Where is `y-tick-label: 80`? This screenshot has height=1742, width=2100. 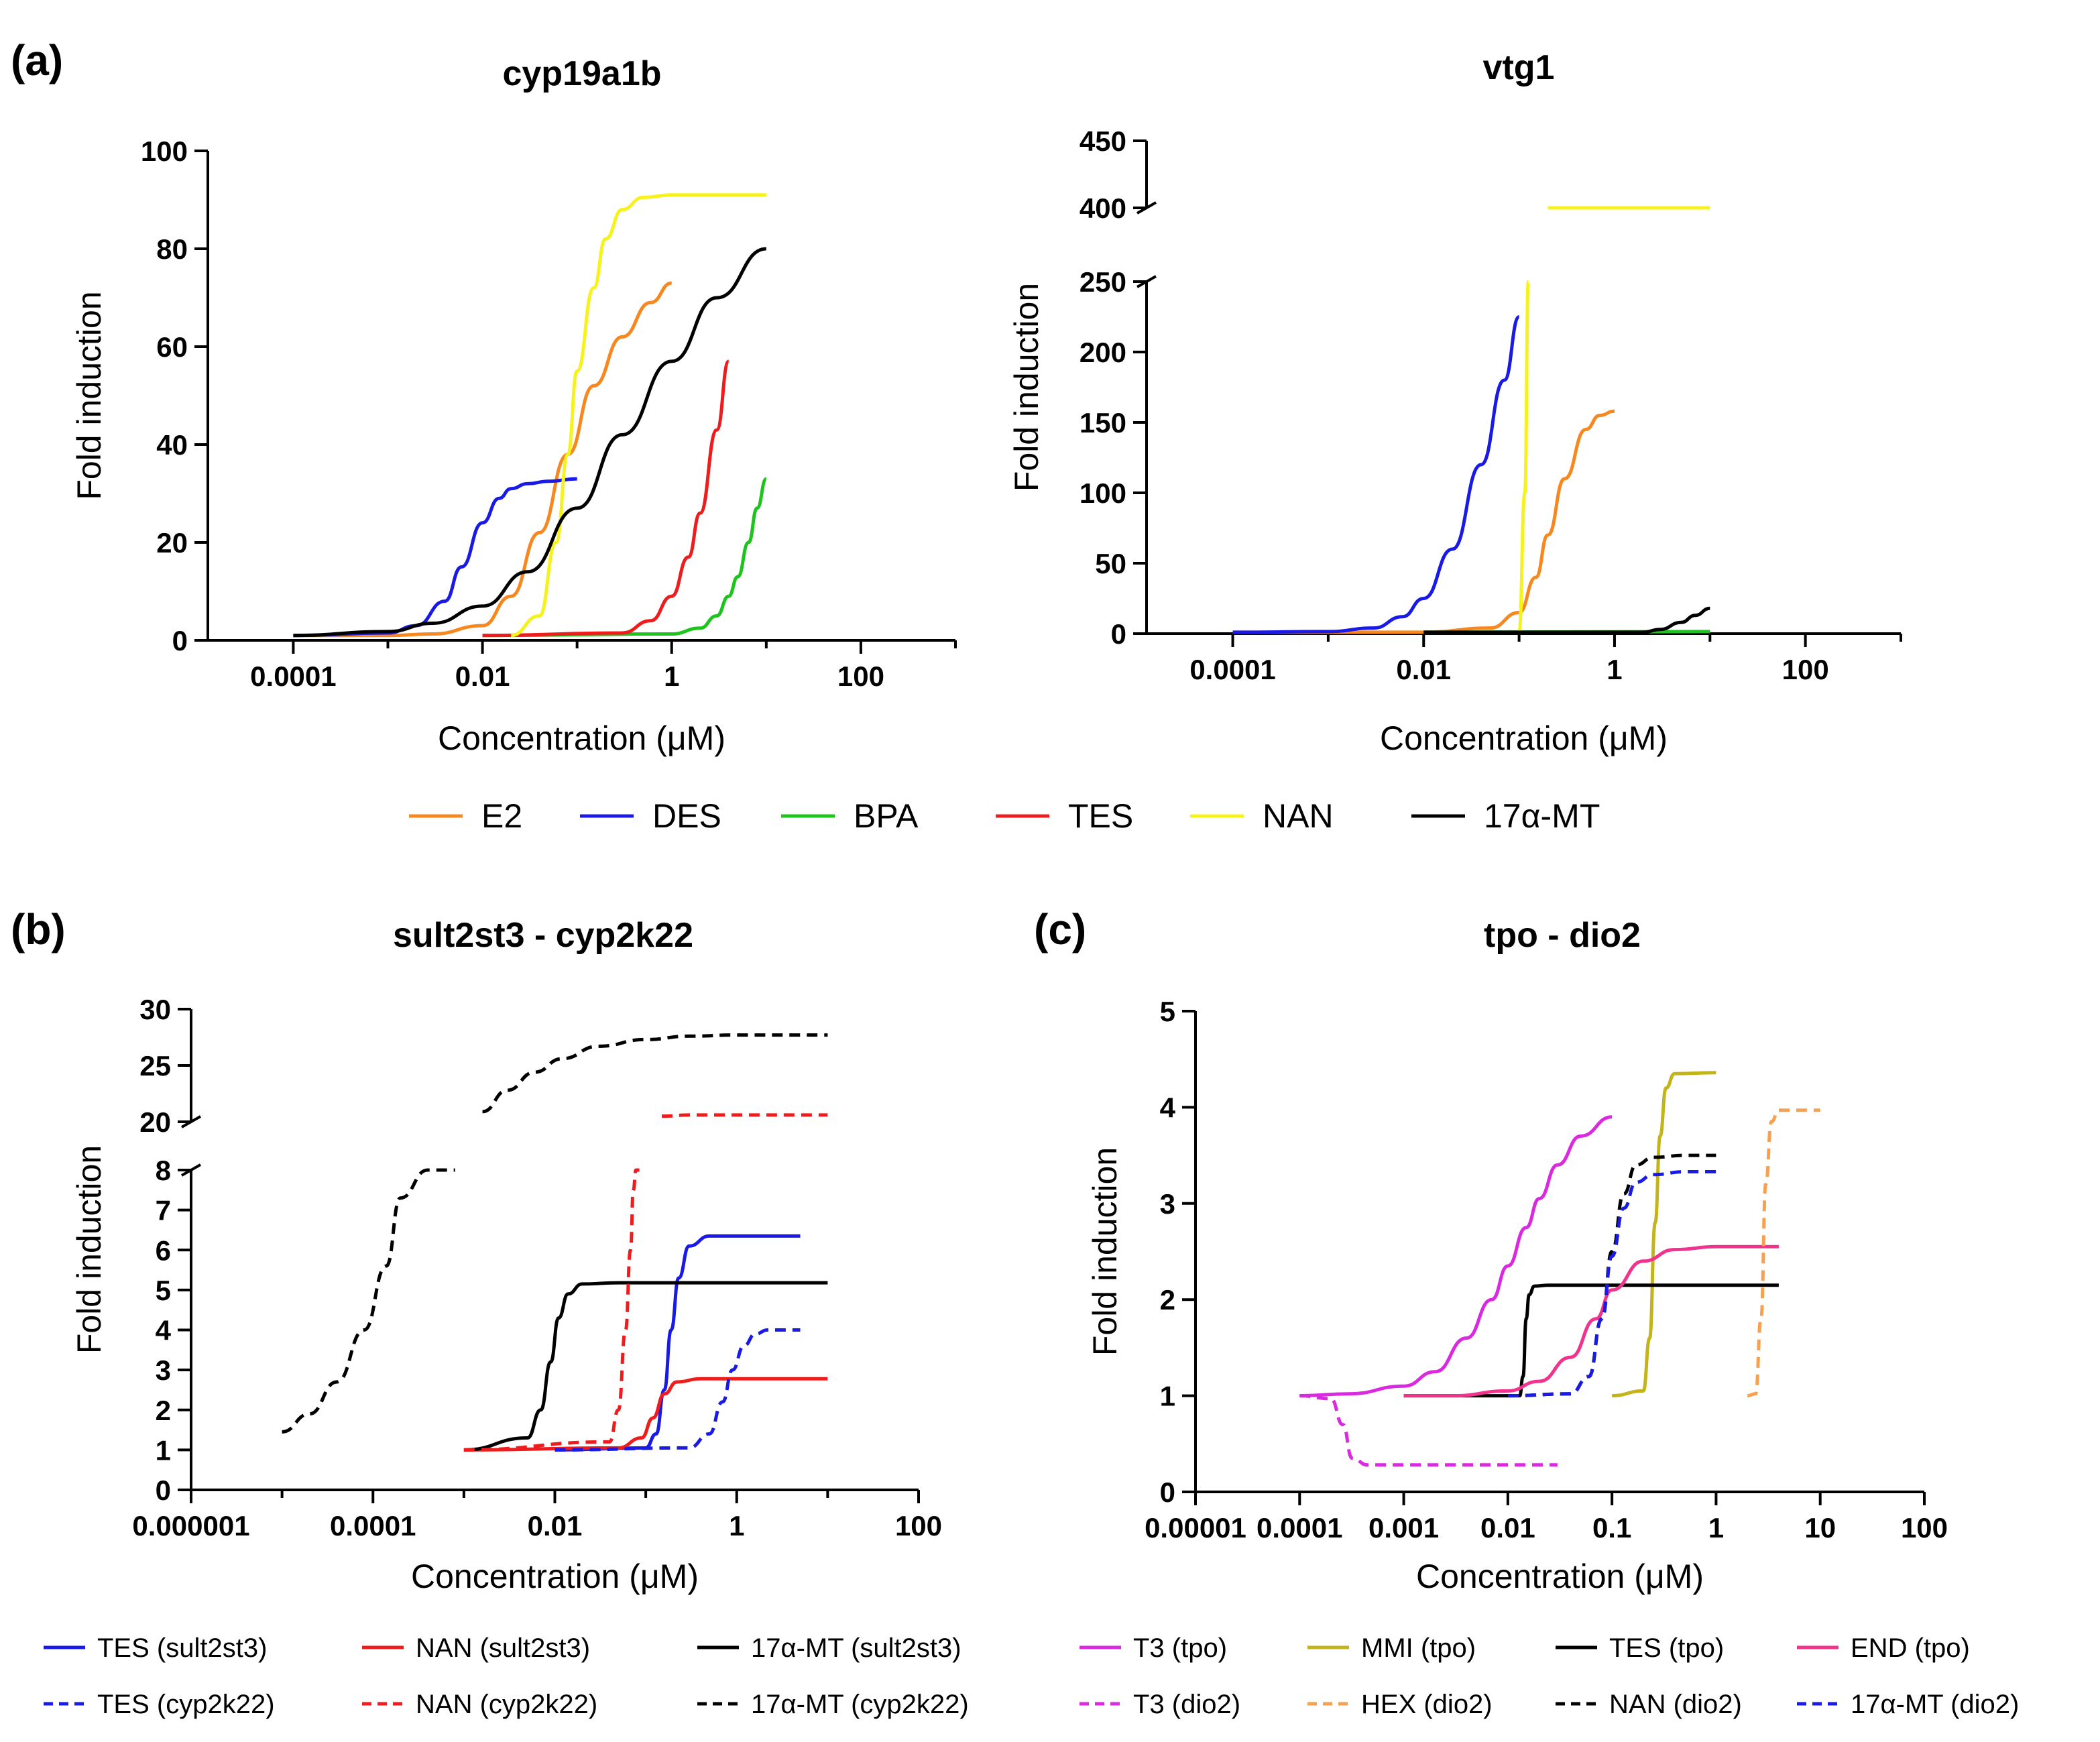
y-tick-label: 80 is located at coordinates (172, 249).